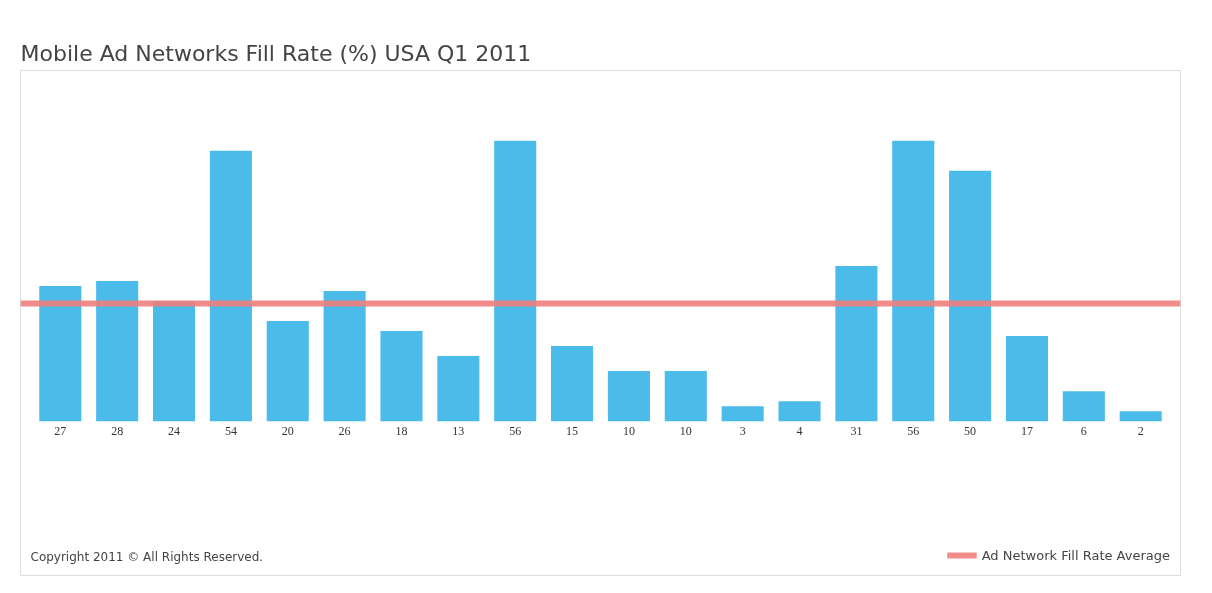 The image size is (1212, 593). Describe the element at coordinates (1026, 431) in the screenshot. I see `data-label: 17` at that location.